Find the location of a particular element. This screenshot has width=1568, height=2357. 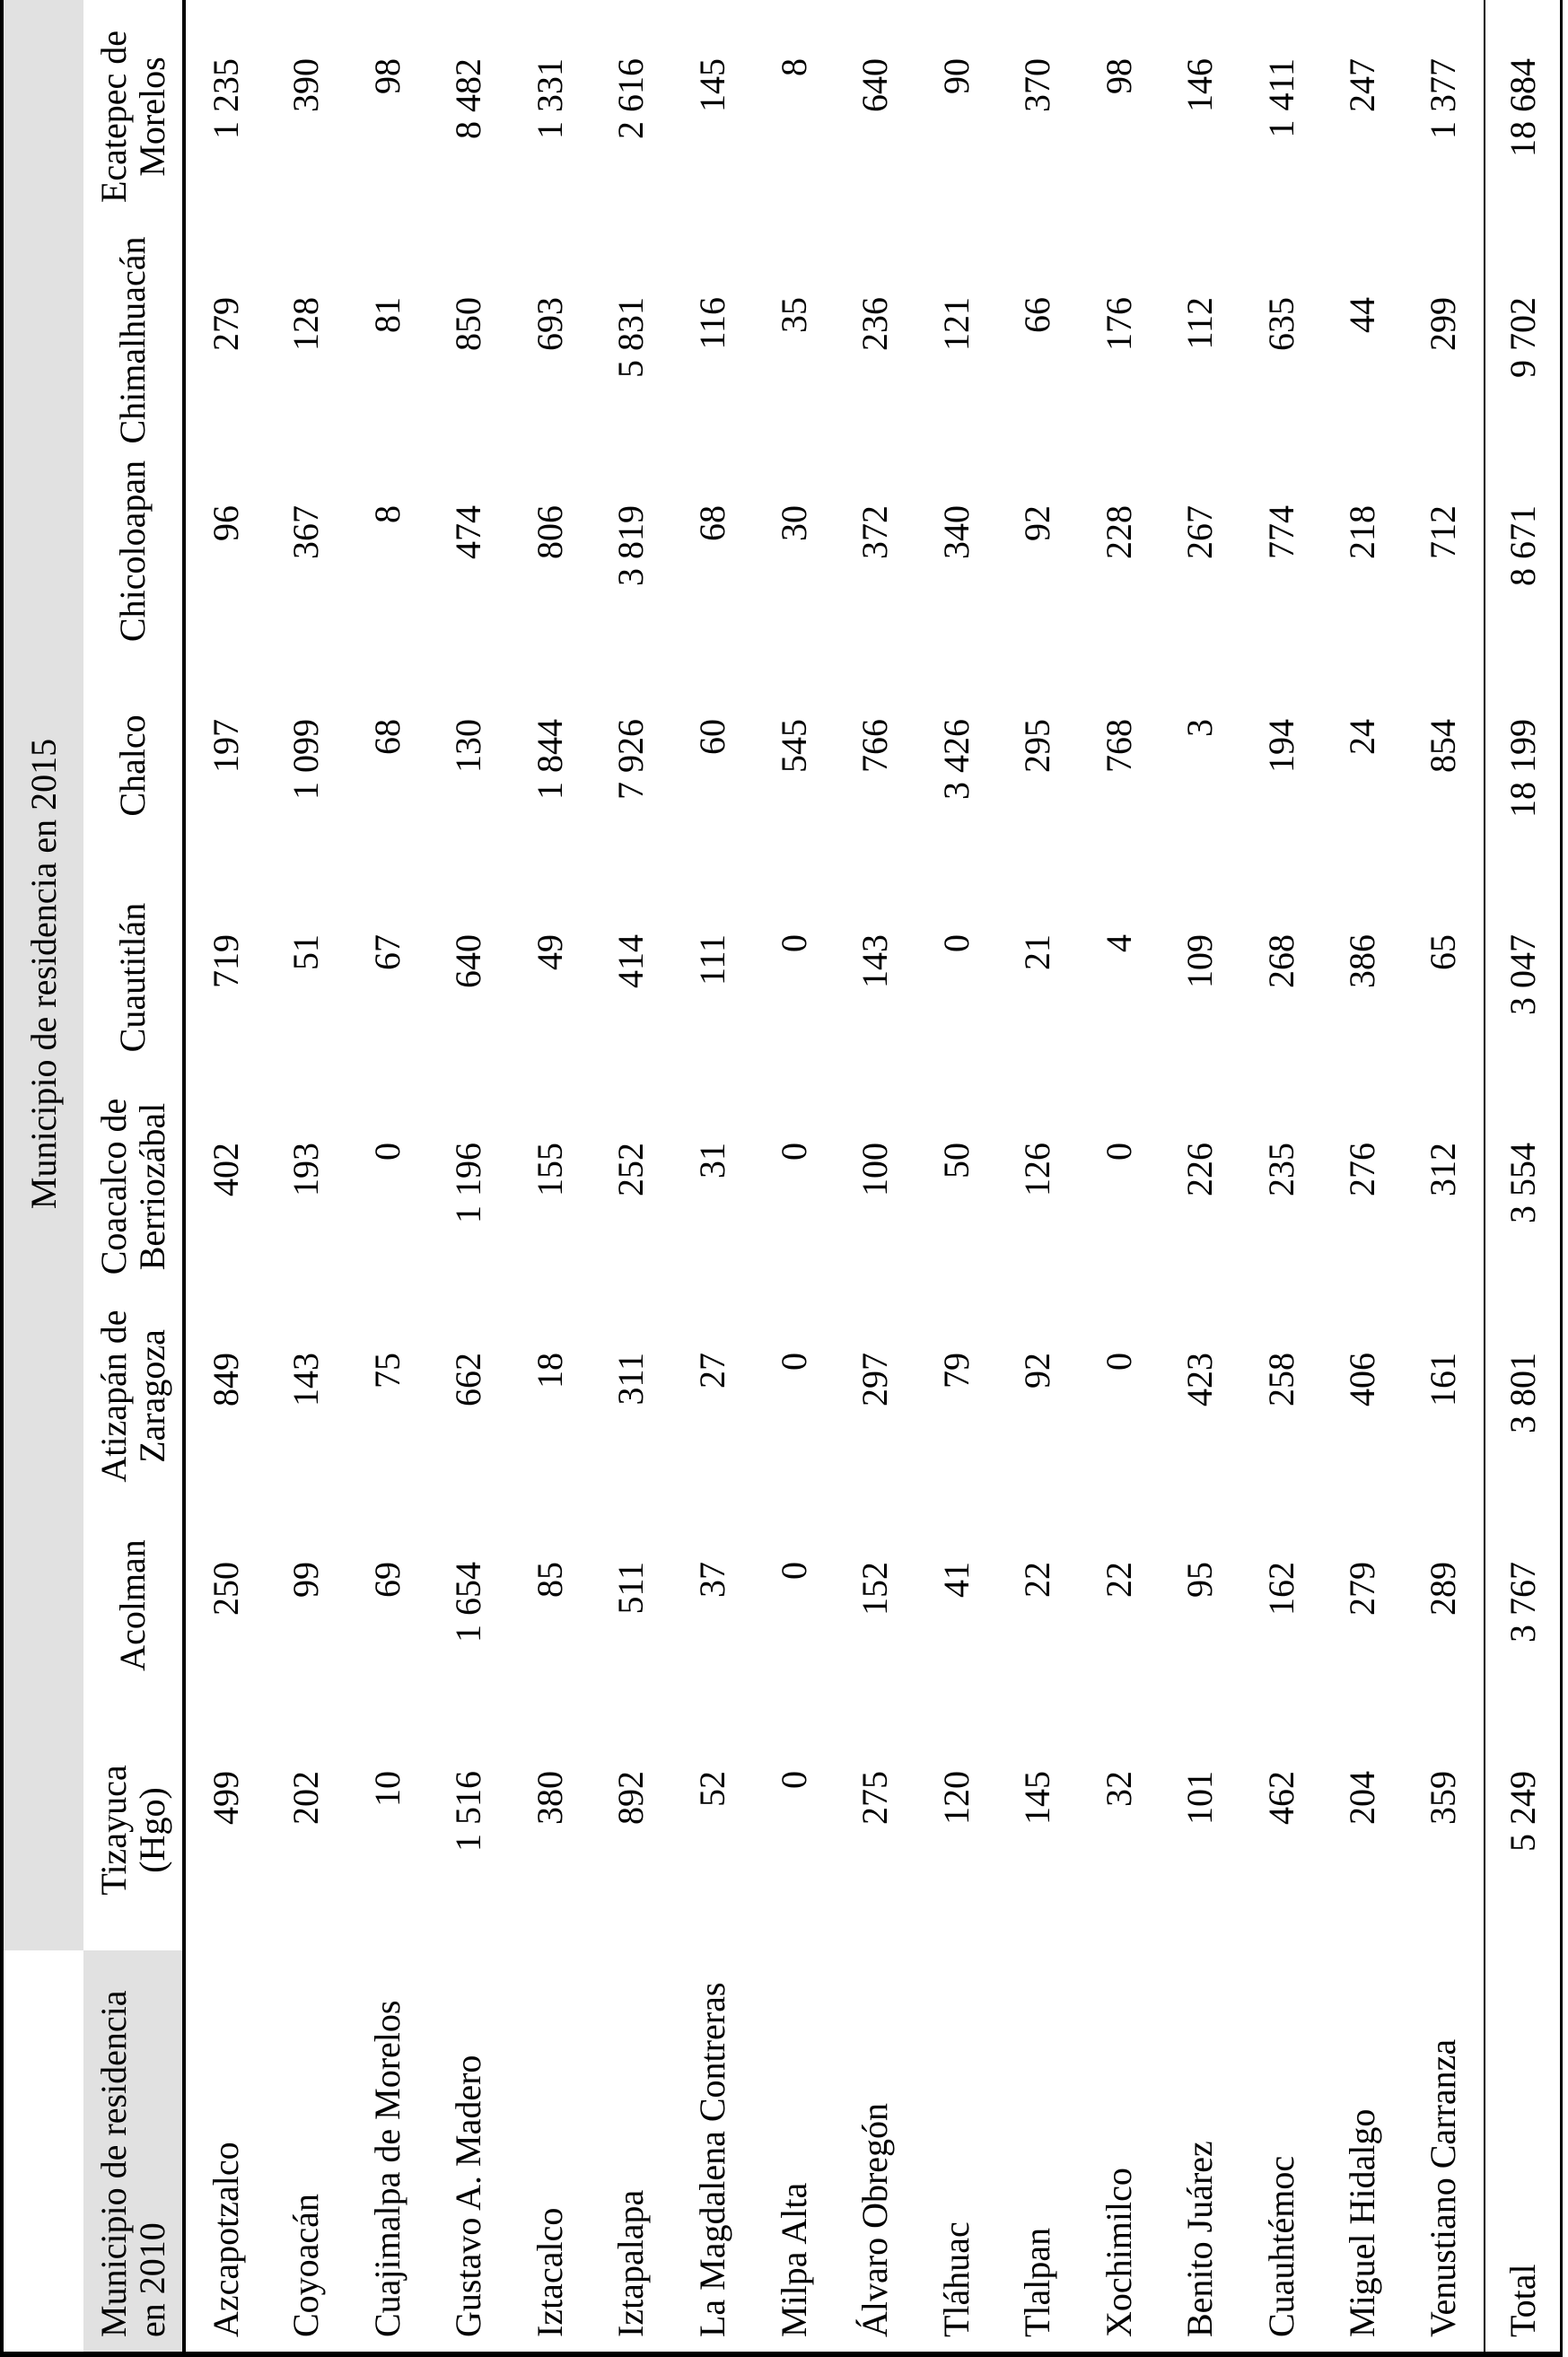

value-cell: 226 is located at coordinates (1200, 1169).